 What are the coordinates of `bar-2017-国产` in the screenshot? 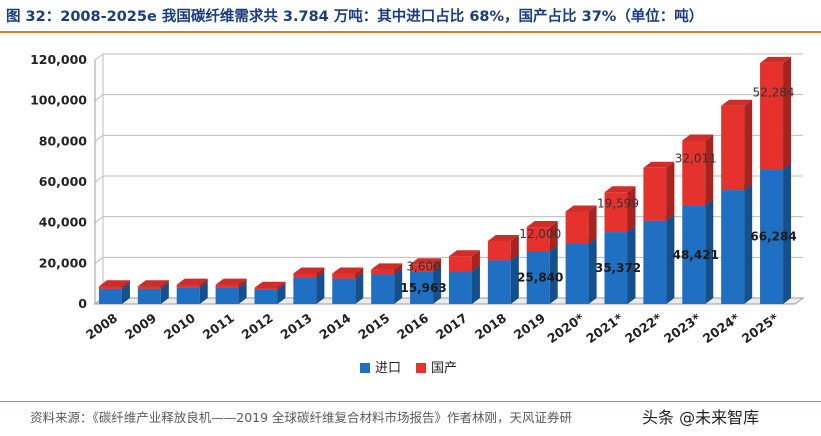 It's located at (464, 261).